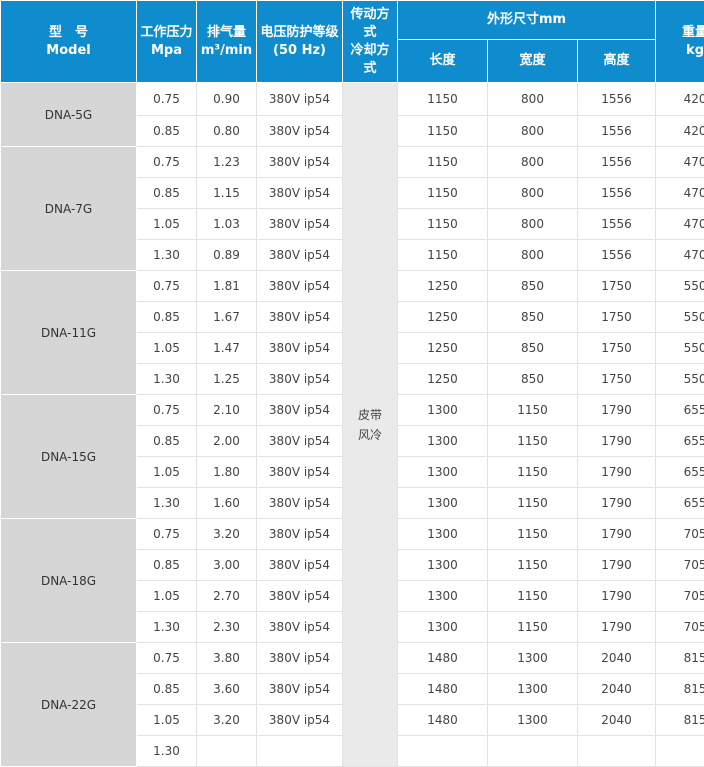  Describe the element at coordinates (533, 224) in the screenshot. I see `cell-width: 800` at that location.